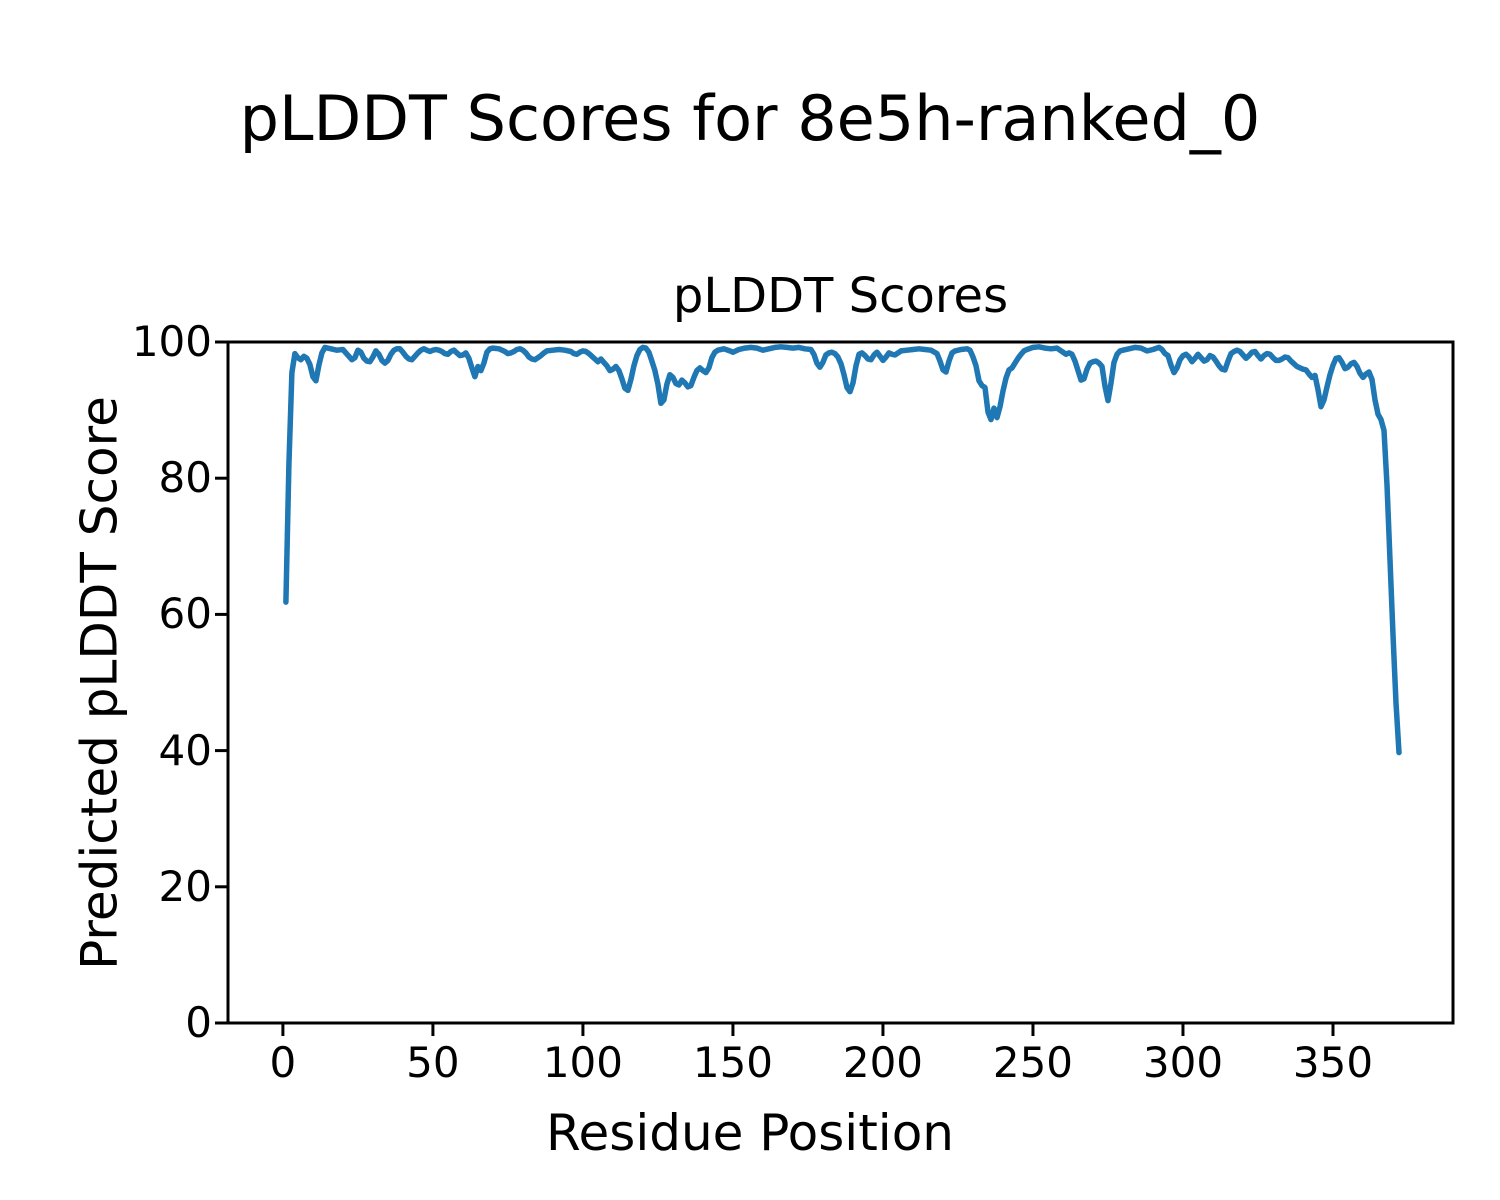 The height and width of the screenshot is (1200, 1500). Describe the element at coordinates (750, 1133) in the screenshot. I see `x-axis-label: Residue Position` at that location.